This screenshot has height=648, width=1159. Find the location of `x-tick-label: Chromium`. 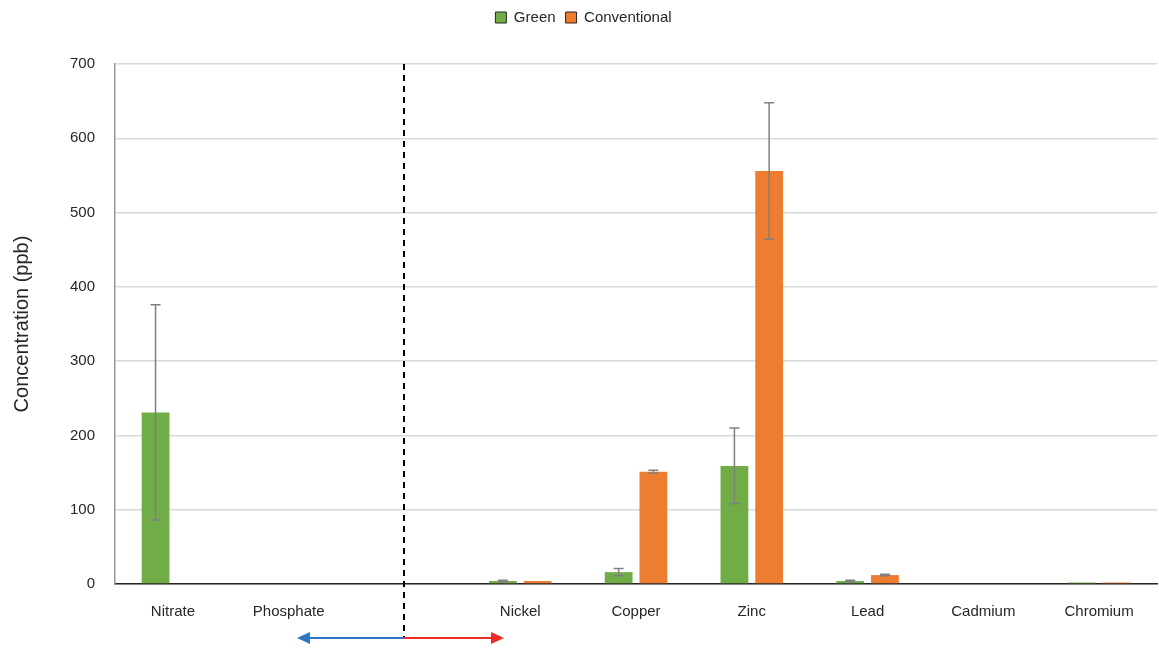

x-tick-label: Chromium is located at coordinates (1099, 611).